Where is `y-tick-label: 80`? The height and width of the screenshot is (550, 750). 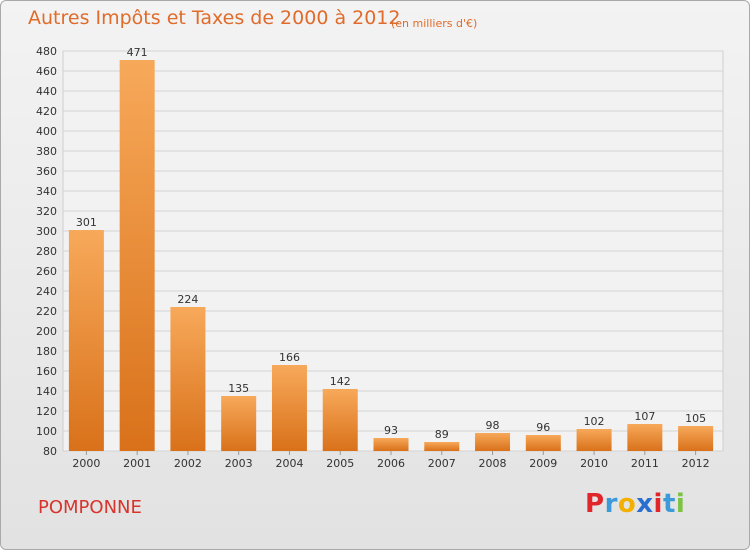 y-tick-label: 80 is located at coordinates (50, 451).